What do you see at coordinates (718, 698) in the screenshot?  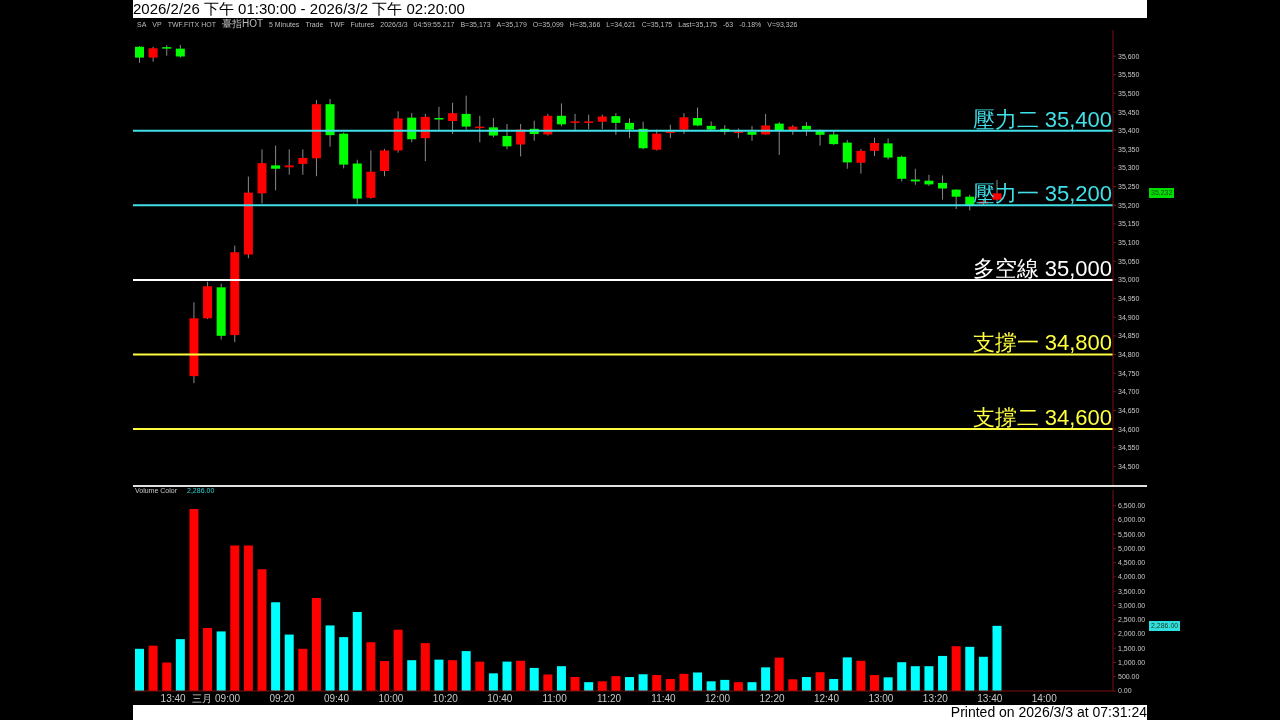 I see `x-tick-label: 12:00` at bounding box center [718, 698].